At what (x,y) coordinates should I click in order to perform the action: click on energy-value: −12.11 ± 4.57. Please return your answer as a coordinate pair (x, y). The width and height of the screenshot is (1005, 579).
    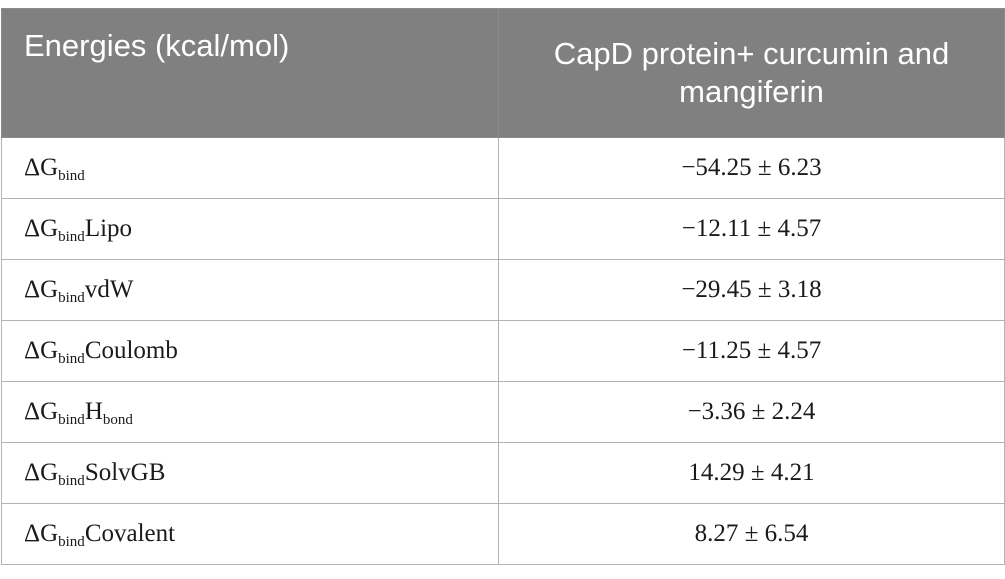
    Looking at the image, I should click on (751, 229).